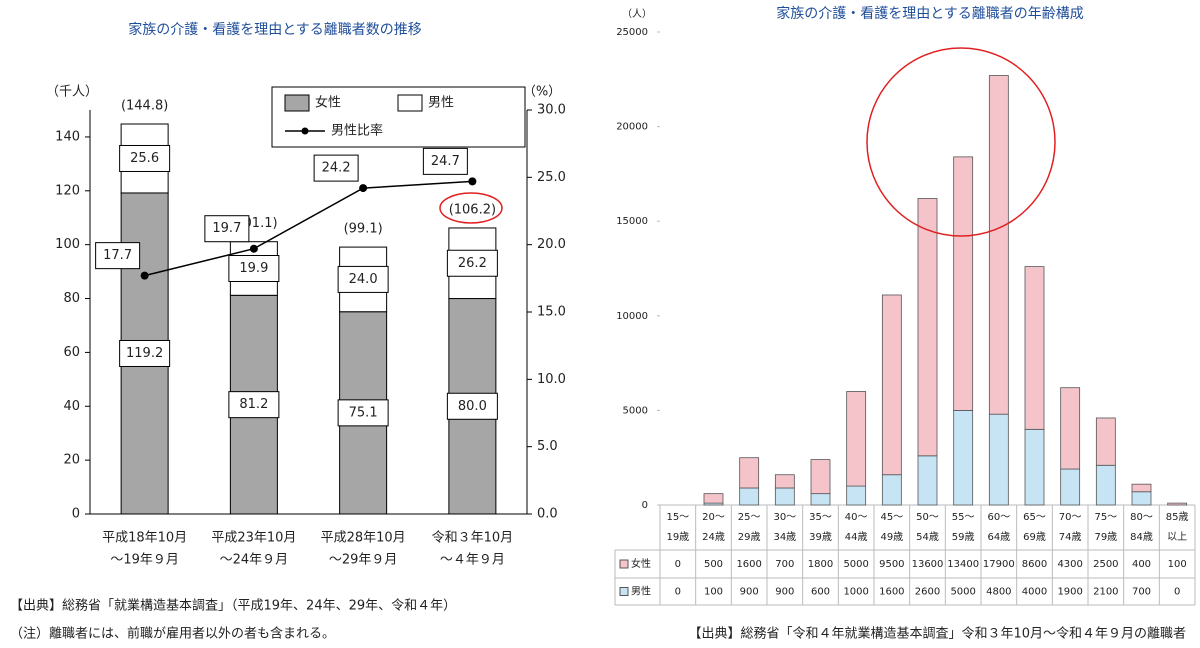 The height and width of the screenshot is (648, 1200). What do you see at coordinates (226, 228) in the screenshot?
I see `line-value-label: 19.7` at bounding box center [226, 228].